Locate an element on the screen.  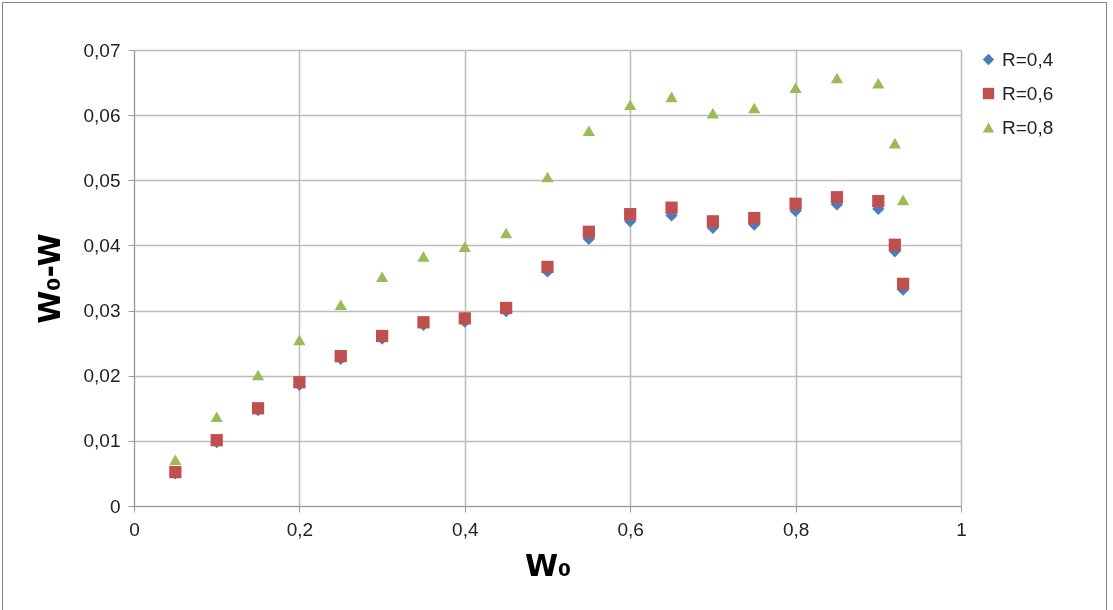
legend-label: R=0,8 is located at coordinates (1028, 127).